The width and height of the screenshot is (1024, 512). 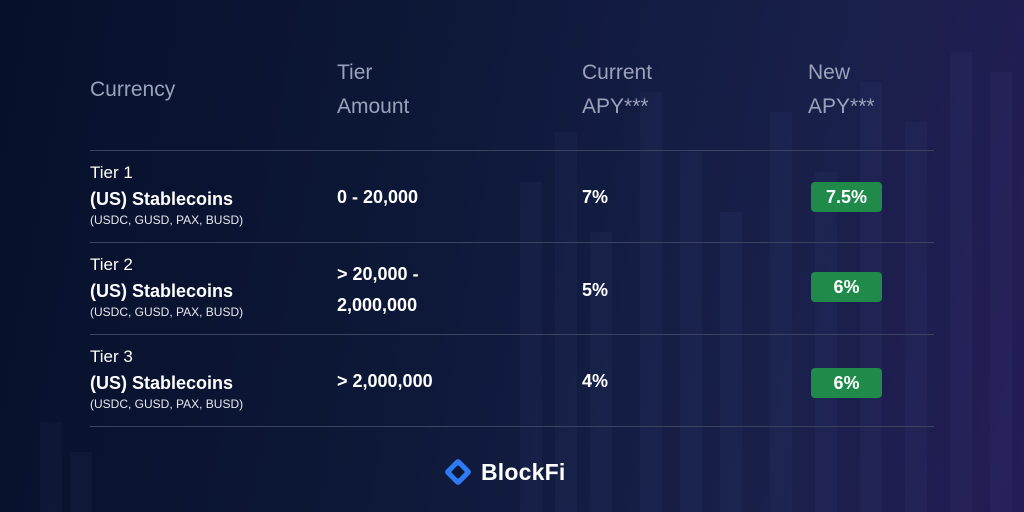 I want to click on tier-label: Tier 1, so click(x=111, y=172).